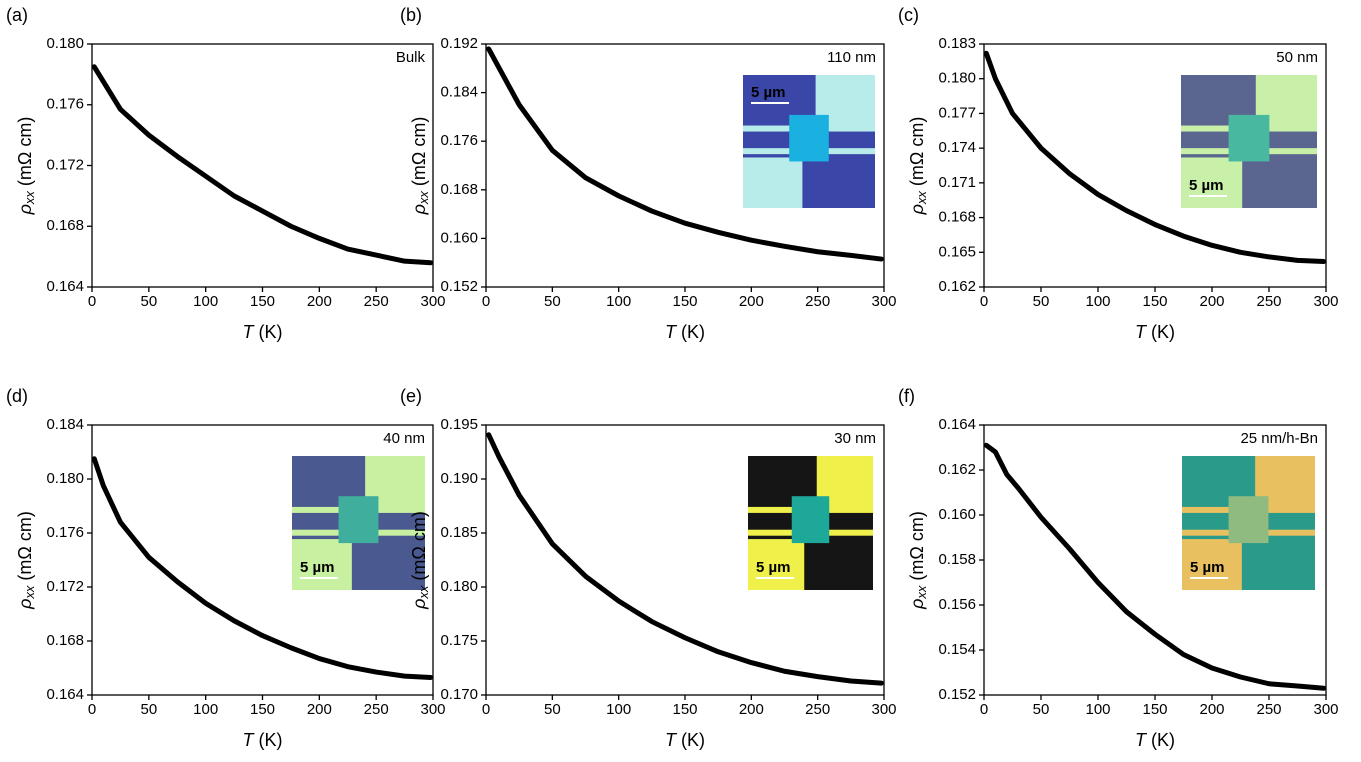 Image resolution: width=1361 pixels, height=762 pixels. What do you see at coordinates (957, 559) in the screenshot?
I see `y-tick-label: 0.158` at bounding box center [957, 559].